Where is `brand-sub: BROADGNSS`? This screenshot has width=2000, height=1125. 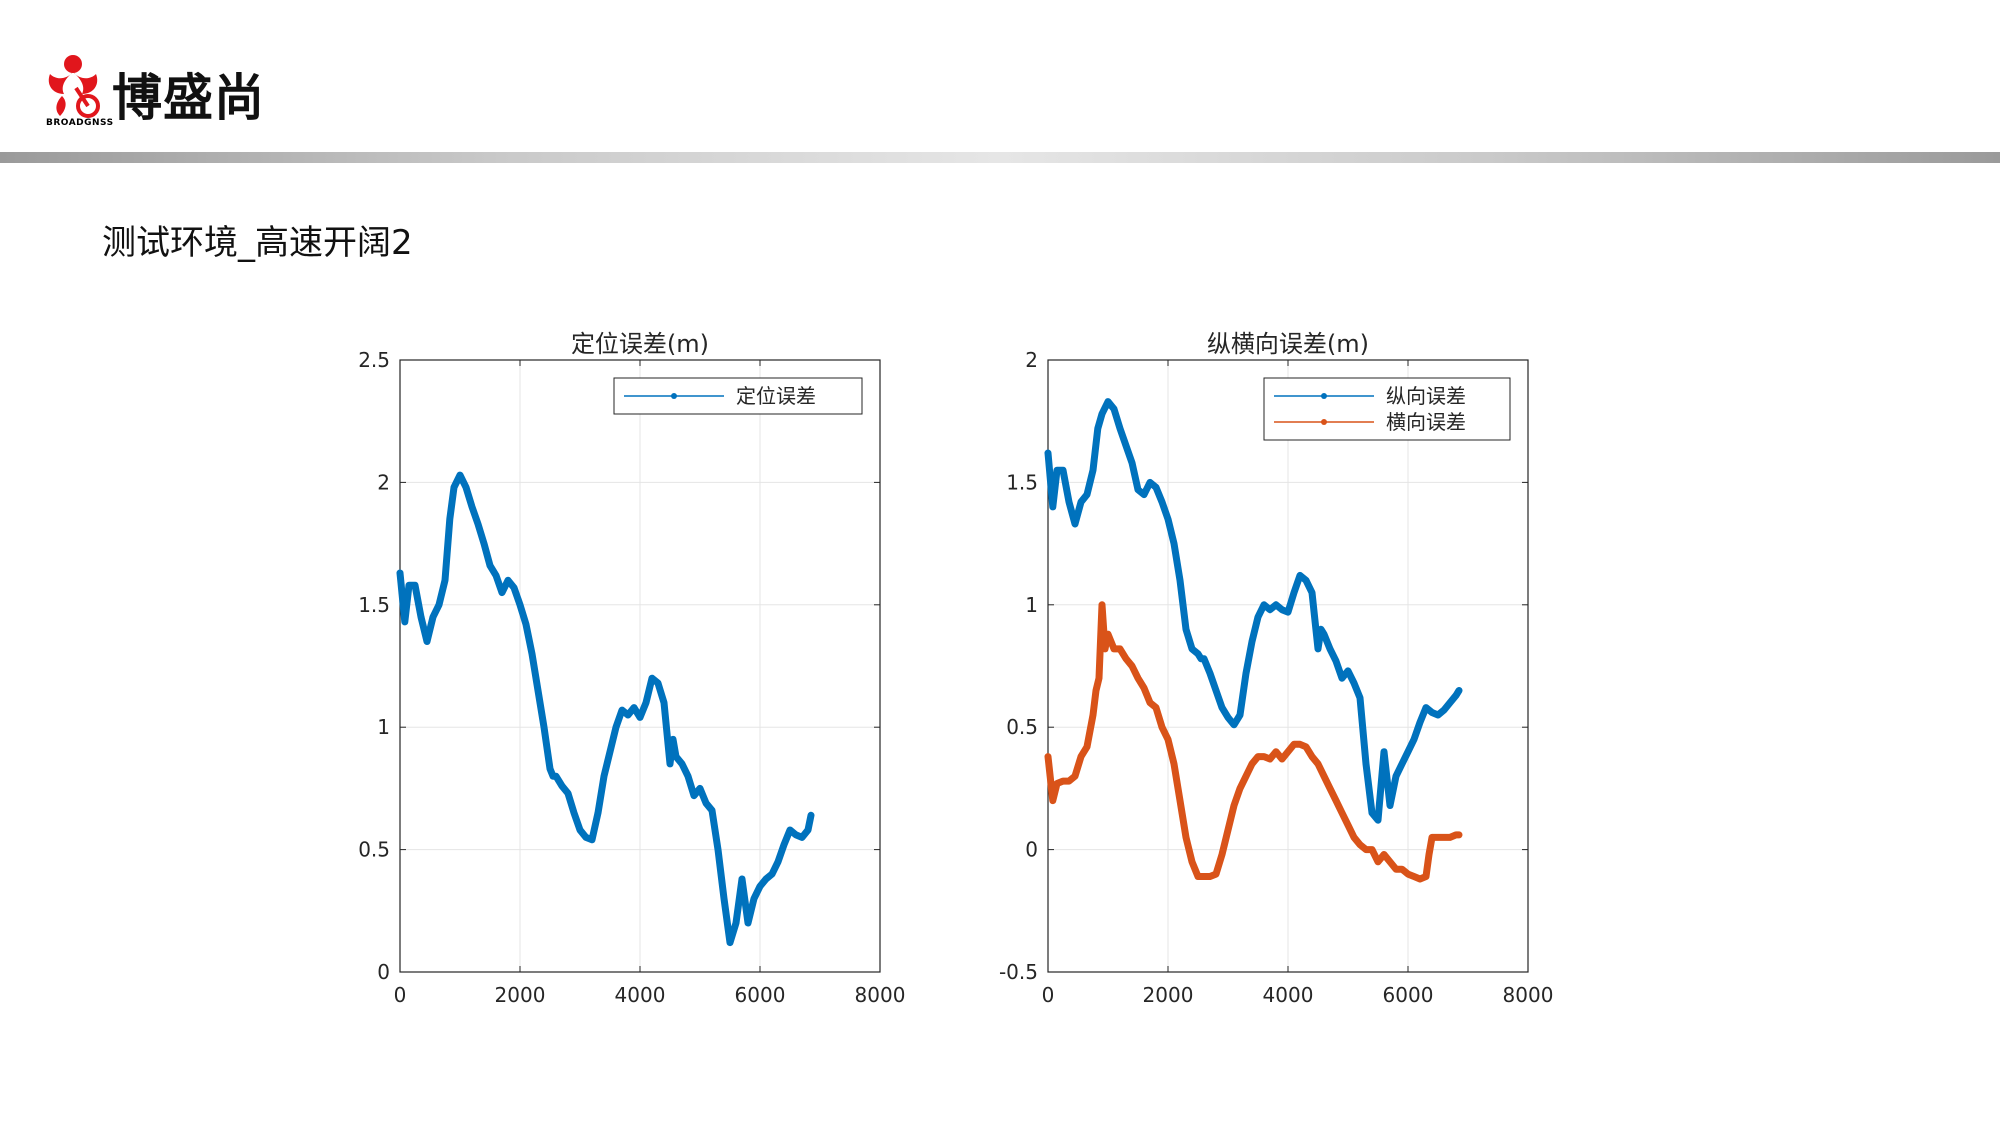 brand-sub: BROADGNSS is located at coordinates (80, 123).